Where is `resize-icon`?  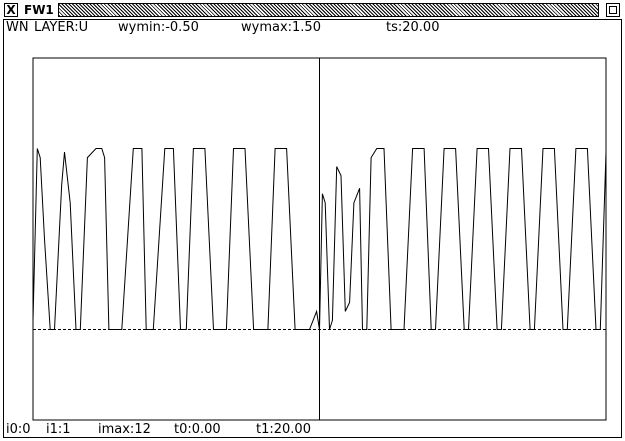 resize-icon is located at coordinates (613, 10).